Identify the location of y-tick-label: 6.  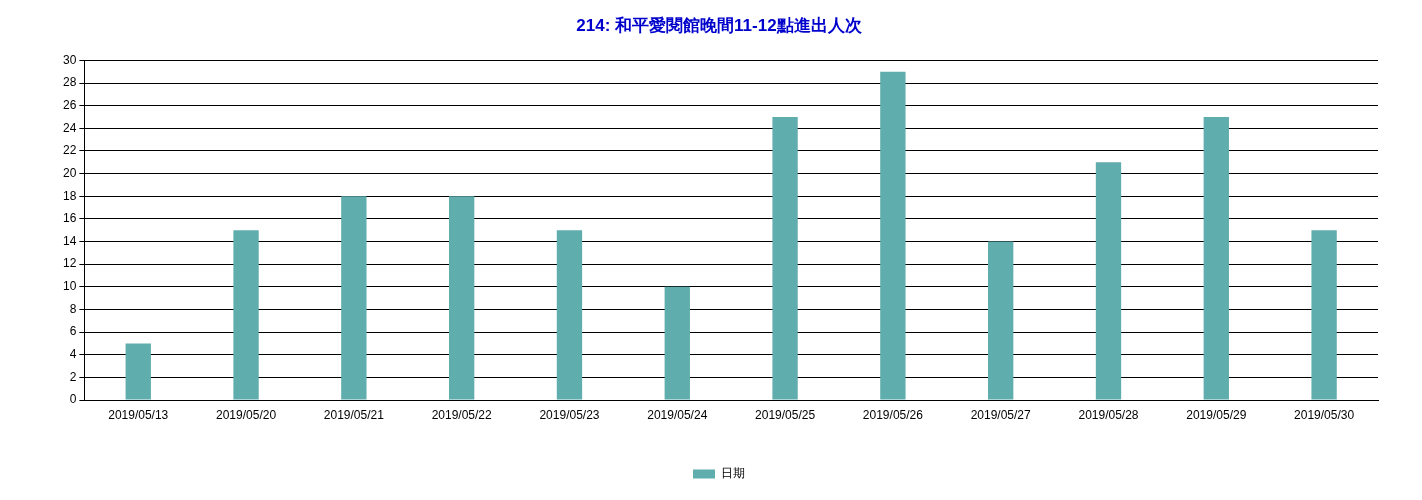
(73, 331).